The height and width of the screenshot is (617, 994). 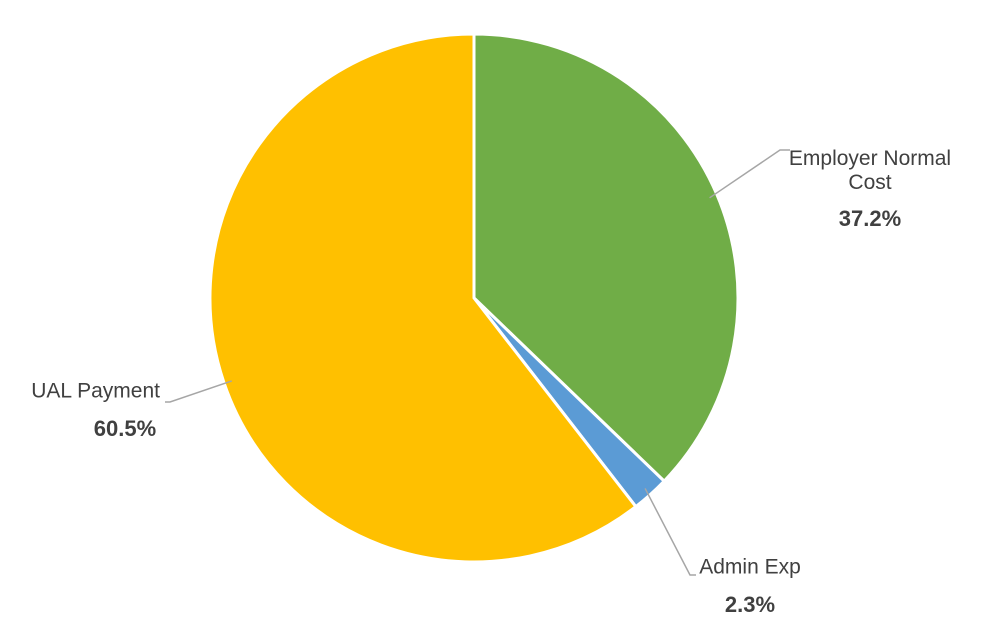 I want to click on category-label: Admin Exp, so click(x=750, y=567).